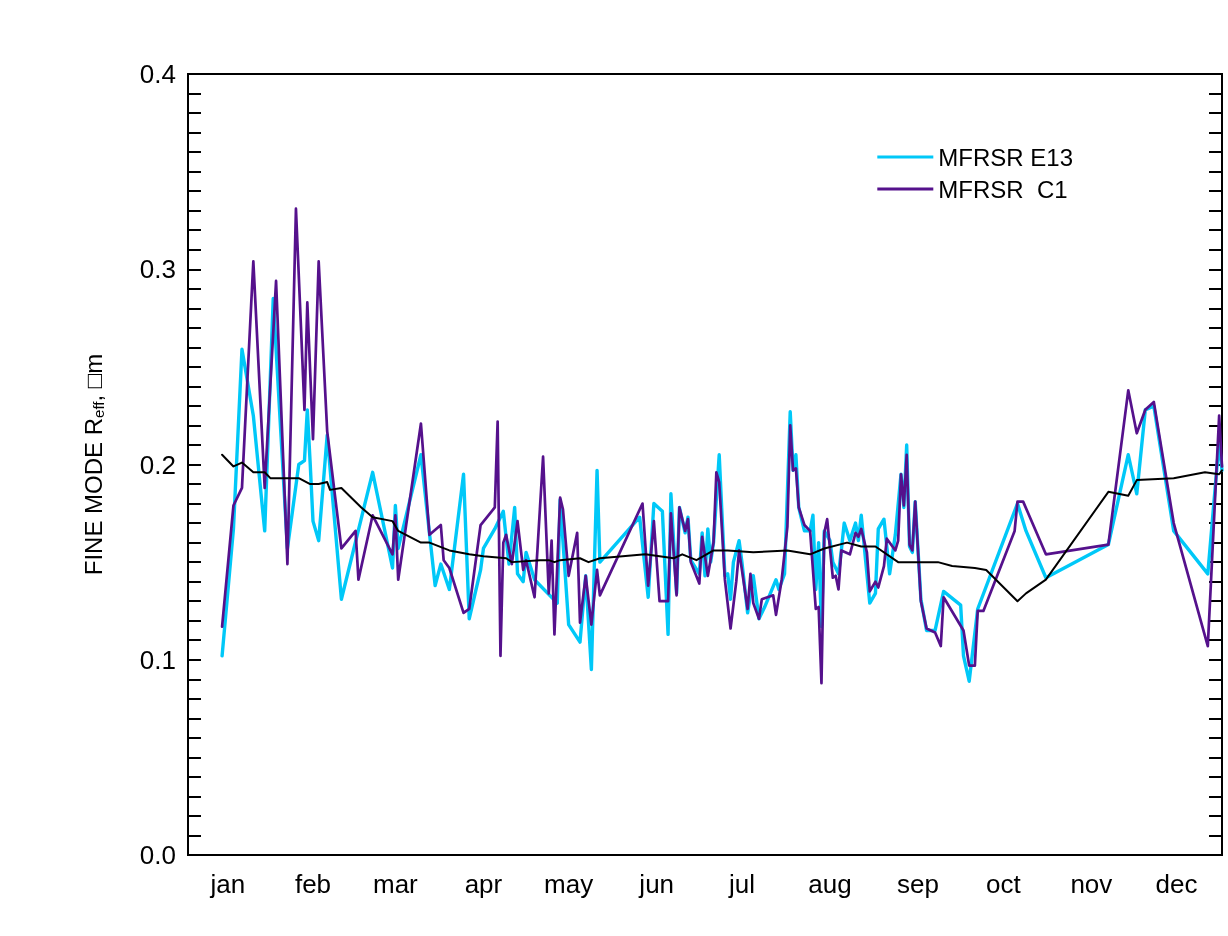 This screenshot has width=1228, height=936. I want to click on y-tick-label: 0.4, so click(157, 74).